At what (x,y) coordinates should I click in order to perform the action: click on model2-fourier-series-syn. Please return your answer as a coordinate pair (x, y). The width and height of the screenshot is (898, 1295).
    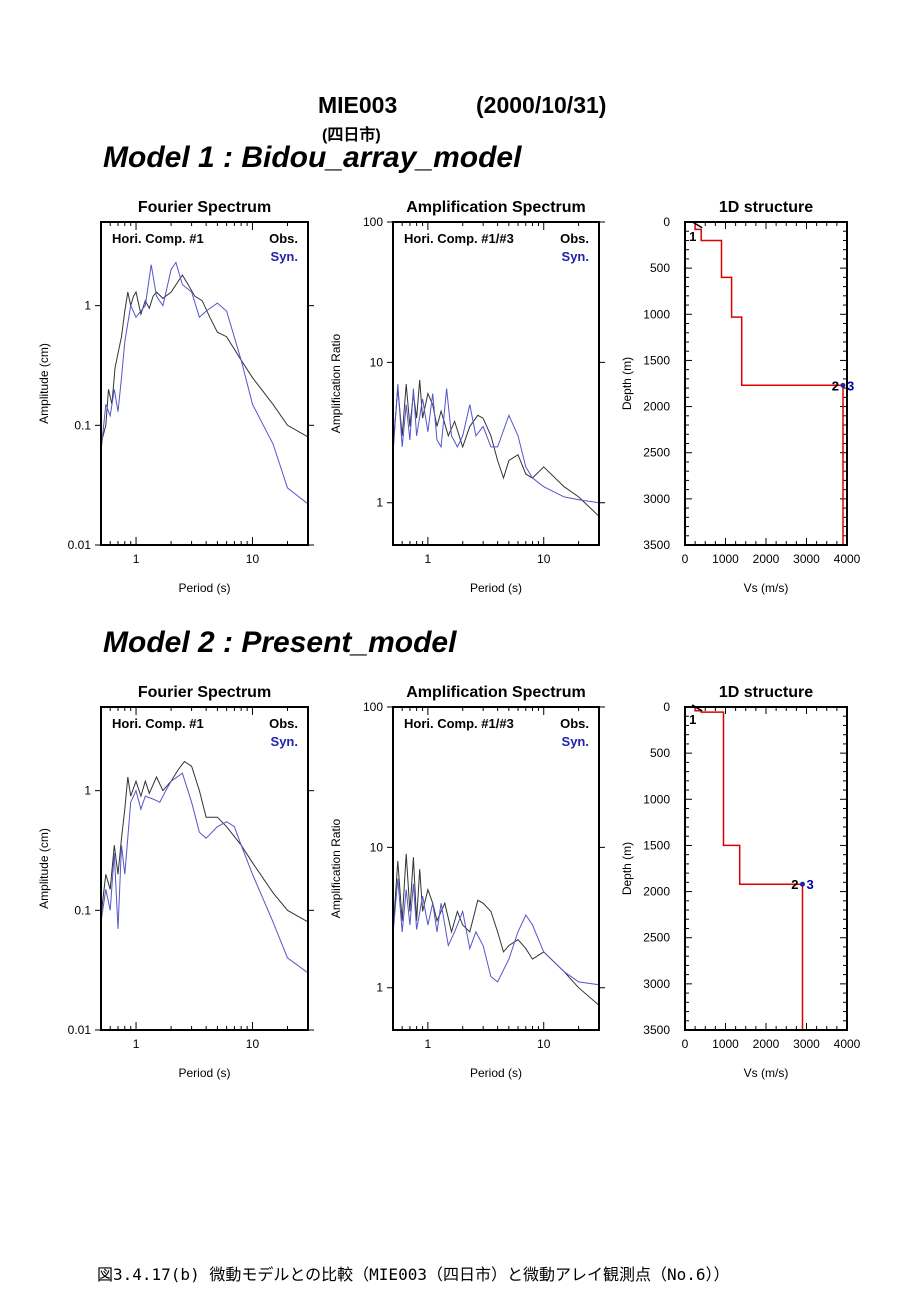
    Looking at the image, I should click on (204, 873).